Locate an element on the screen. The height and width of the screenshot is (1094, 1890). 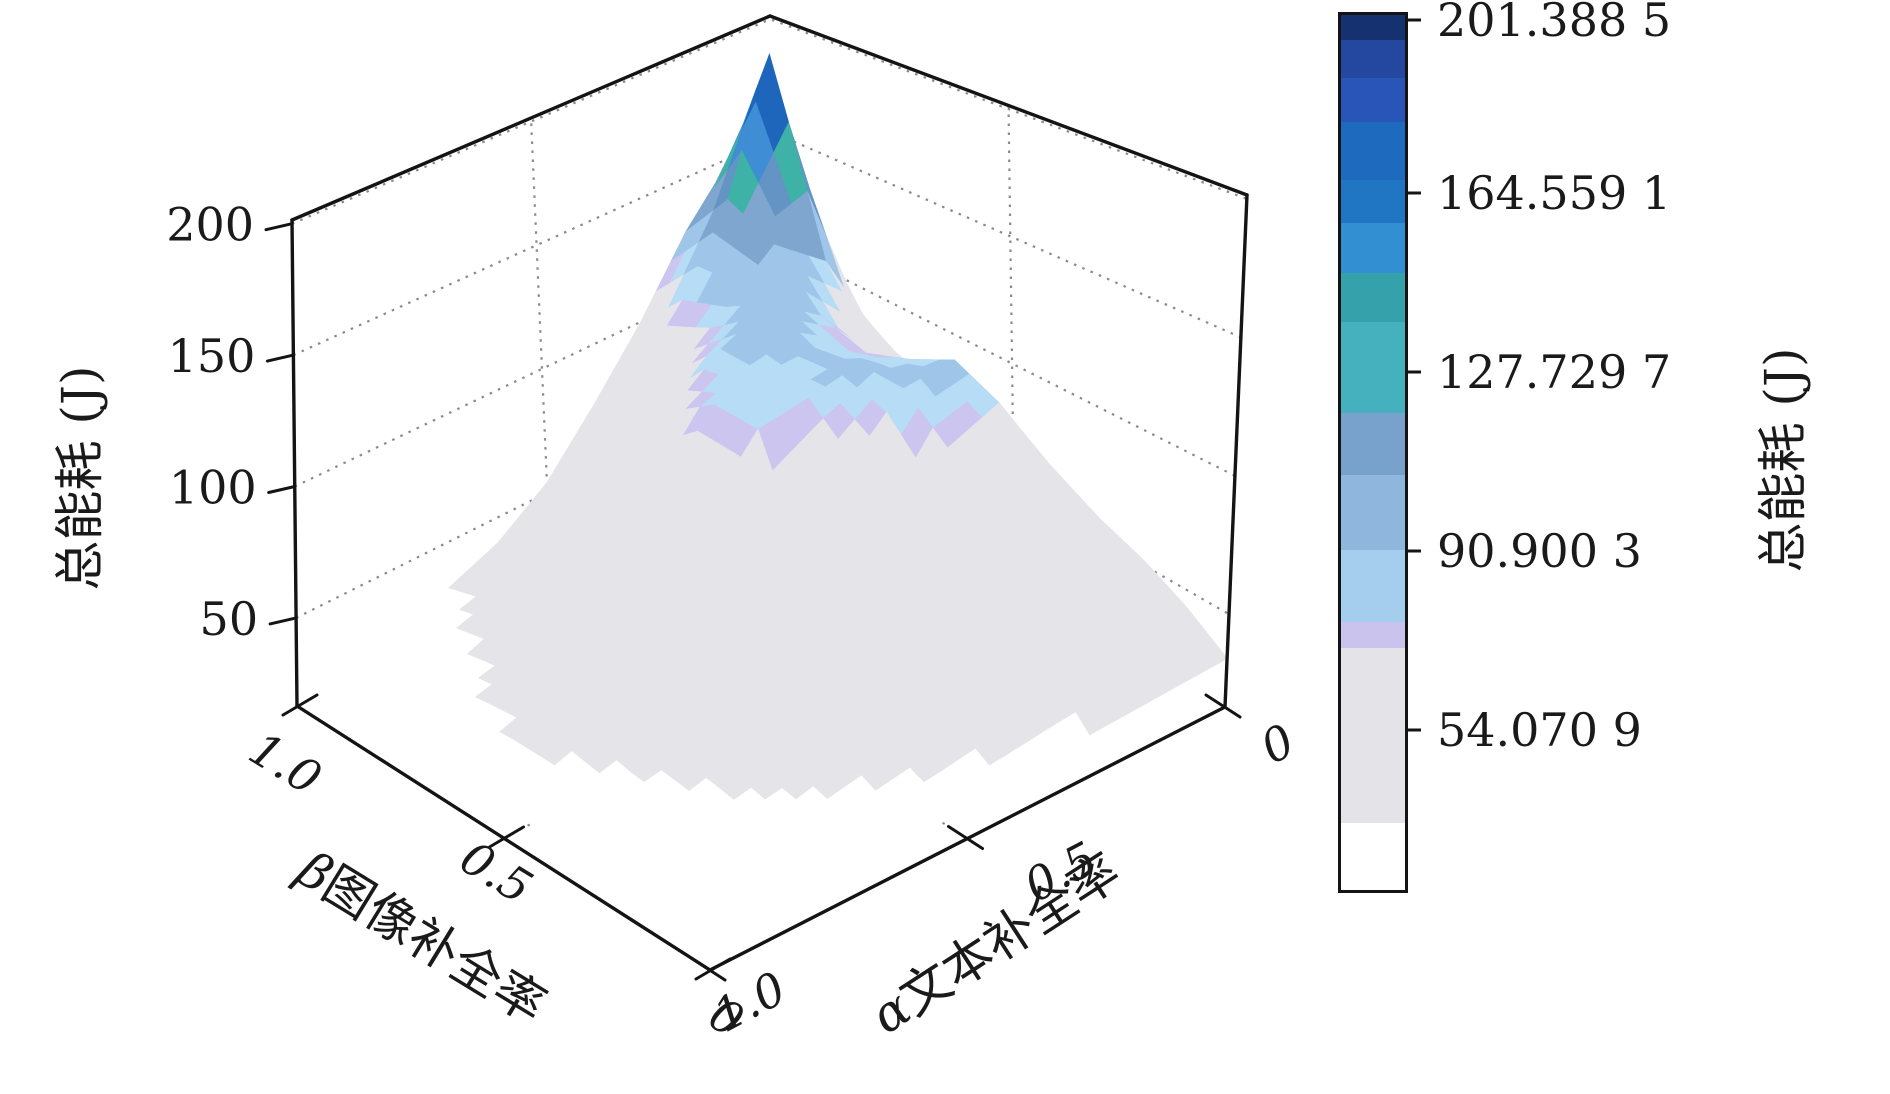
colorbar is located at coordinates (1373, 452).